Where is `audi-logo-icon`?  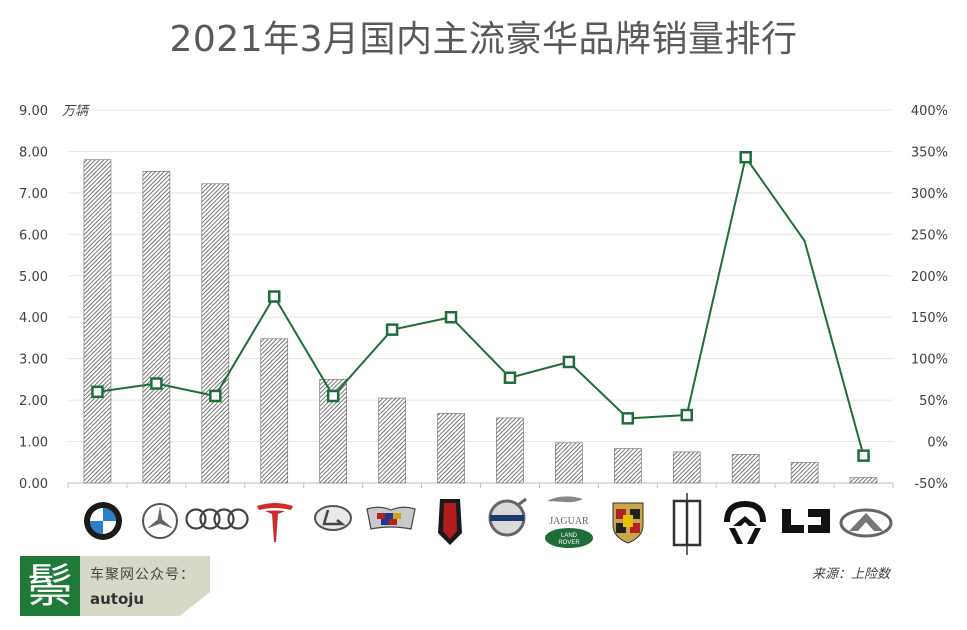 audi-logo-icon is located at coordinates (217, 519).